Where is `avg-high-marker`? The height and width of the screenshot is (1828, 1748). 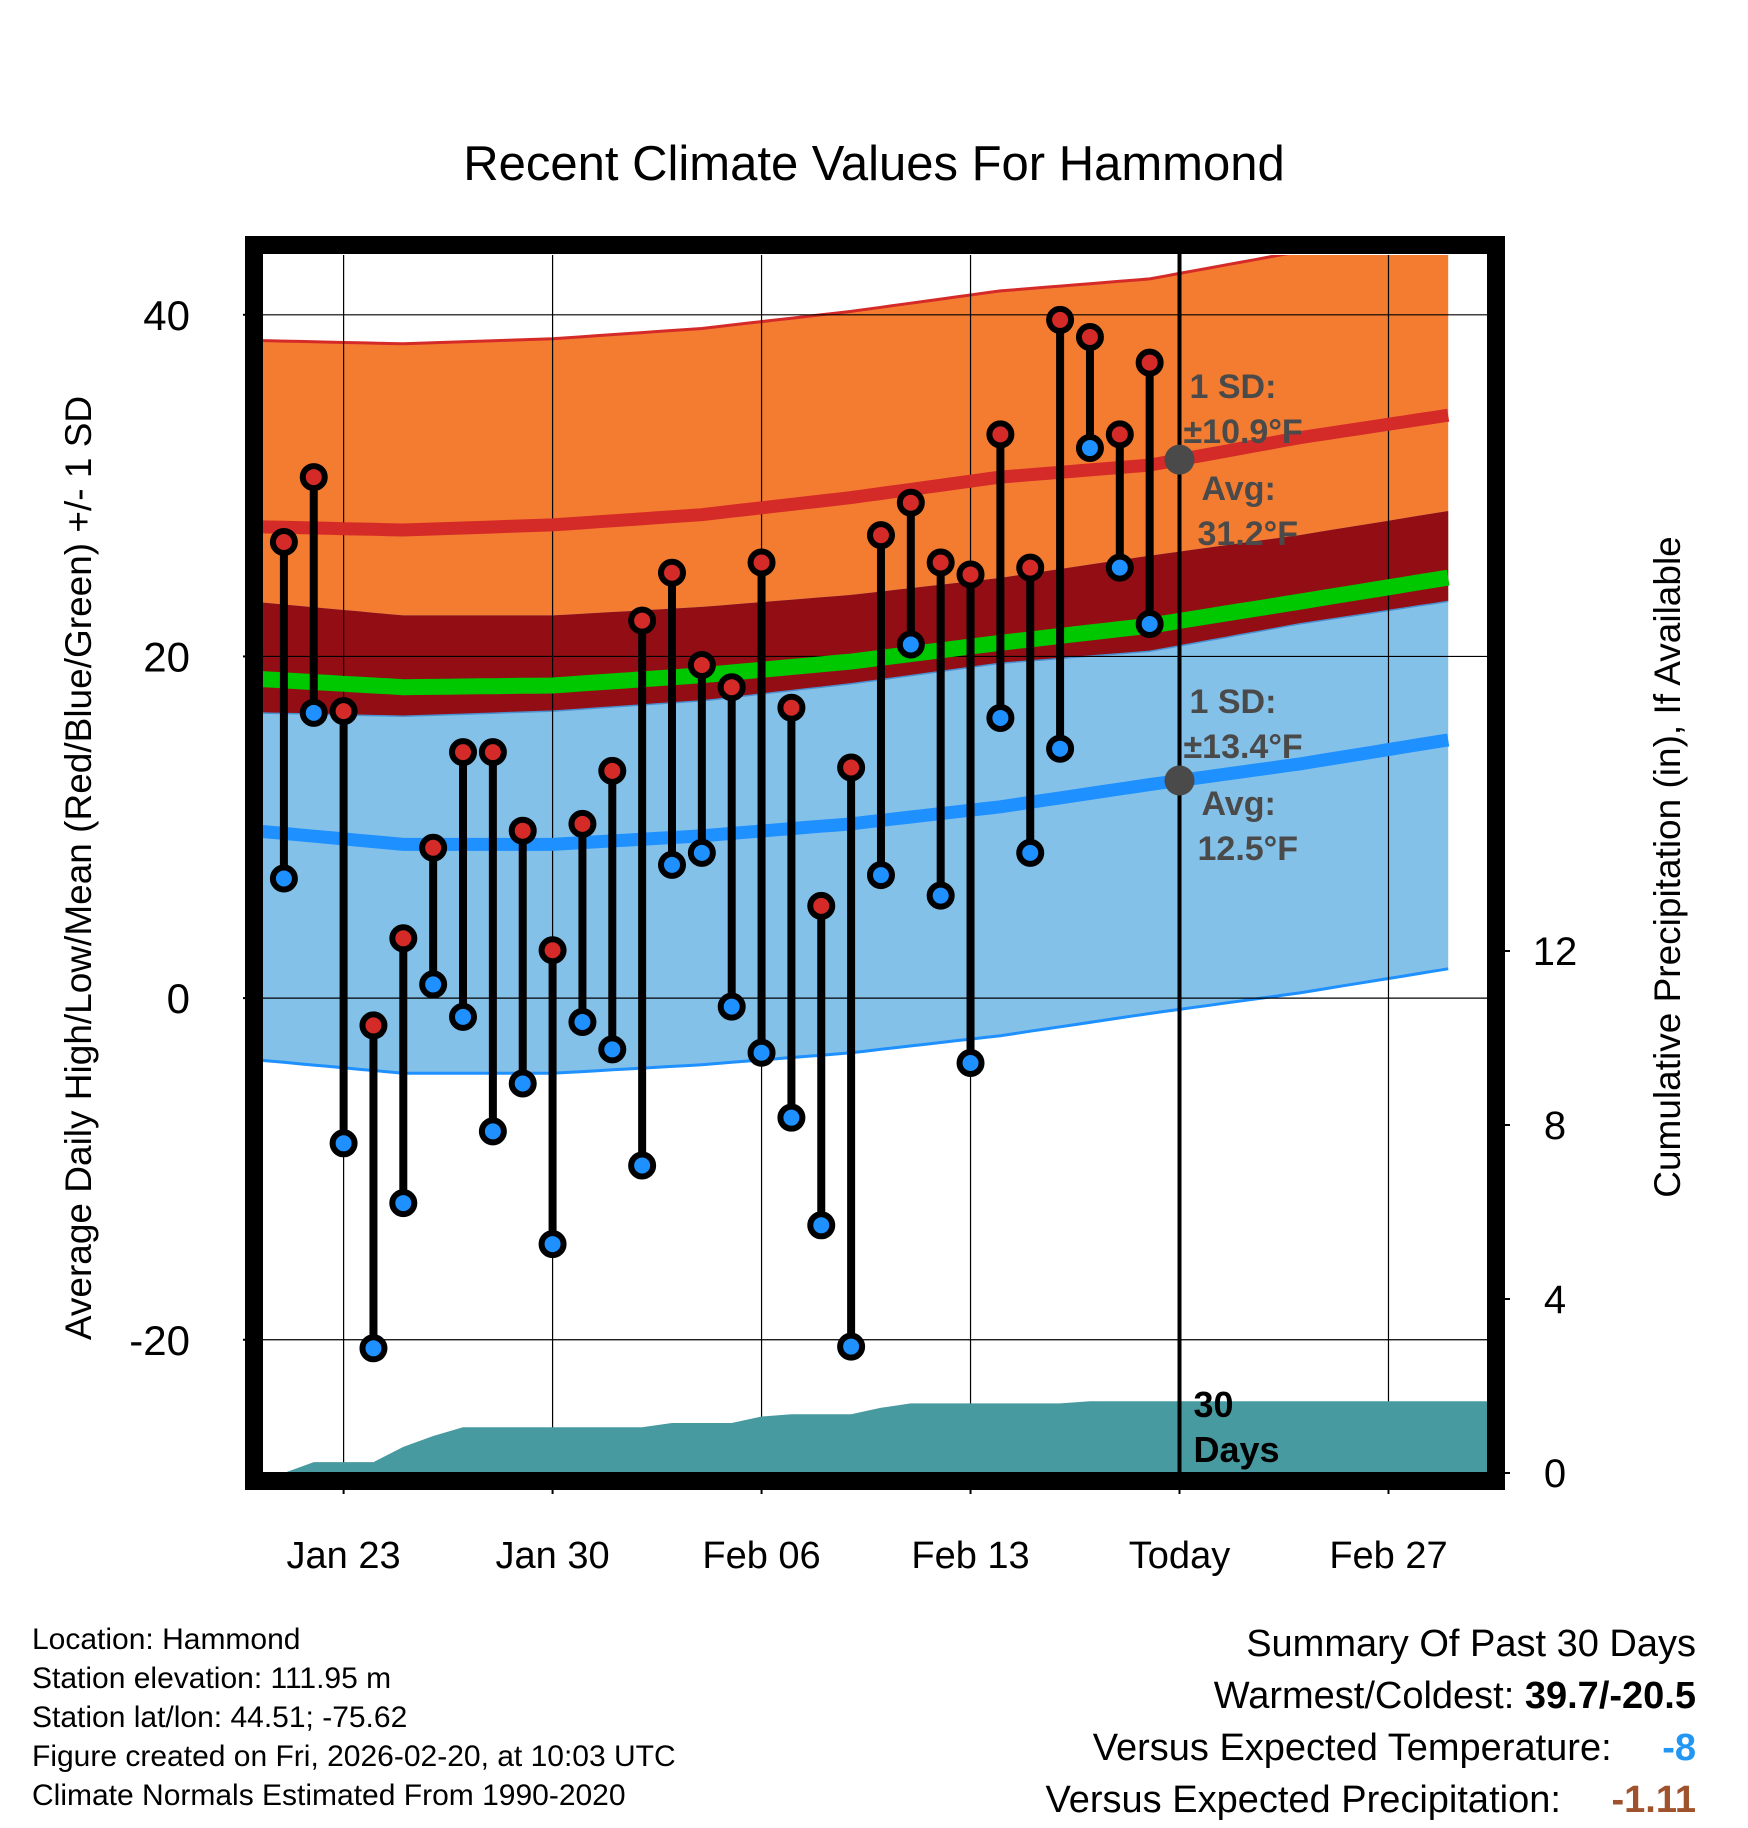 avg-high-marker is located at coordinates (1179, 459).